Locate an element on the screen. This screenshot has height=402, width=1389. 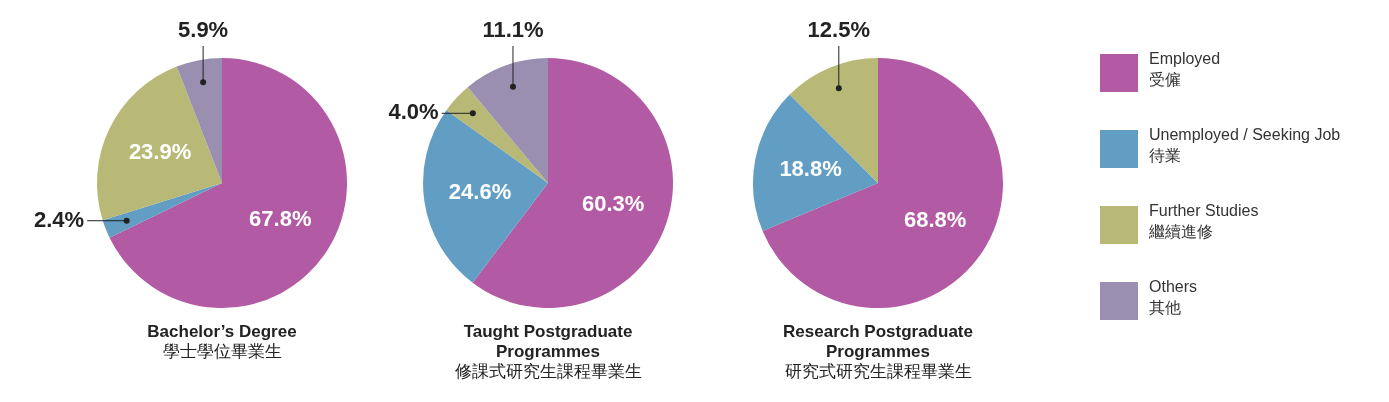
text: Bachelor’s Degree 學士學位畢業生 is located at coordinates (222, 342).